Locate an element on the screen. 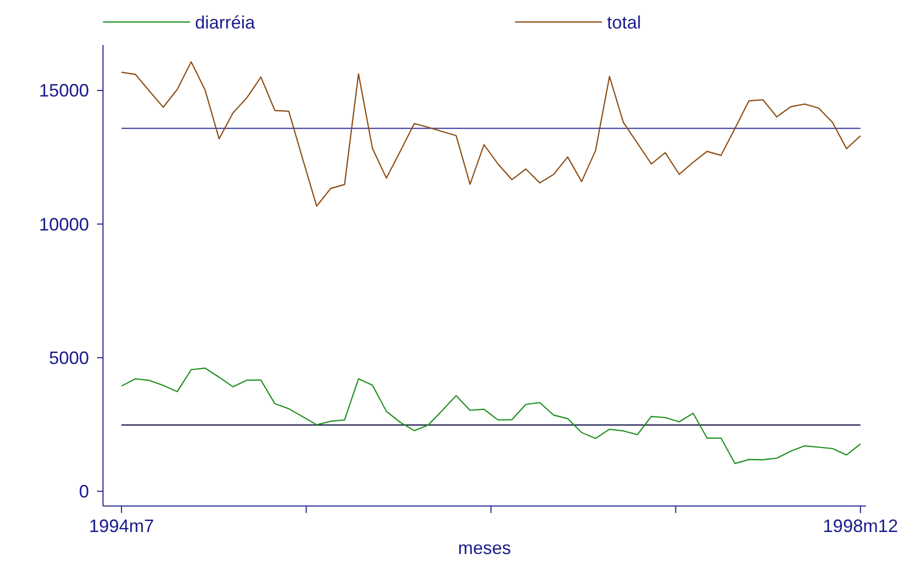 This screenshot has height=570, width=915. x-axis-title: meses is located at coordinates (485, 548).